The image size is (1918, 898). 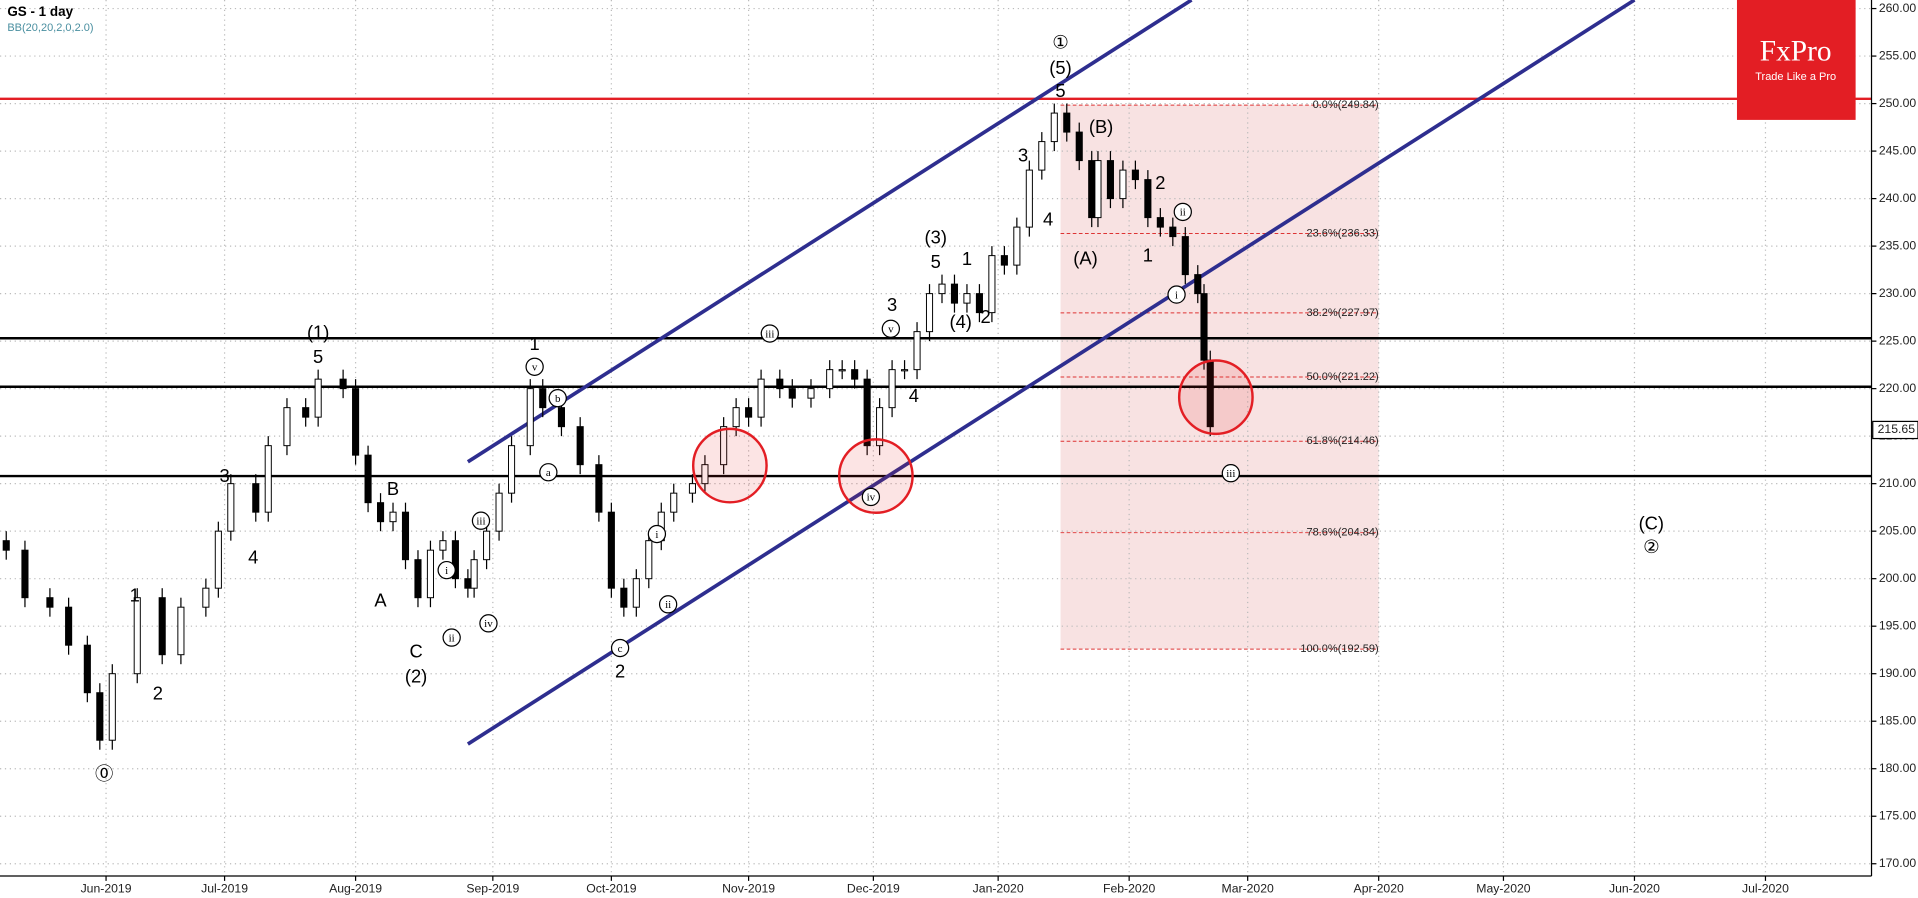 I want to click on y-tick-label: 260.00, so click(x=1898, y=8).